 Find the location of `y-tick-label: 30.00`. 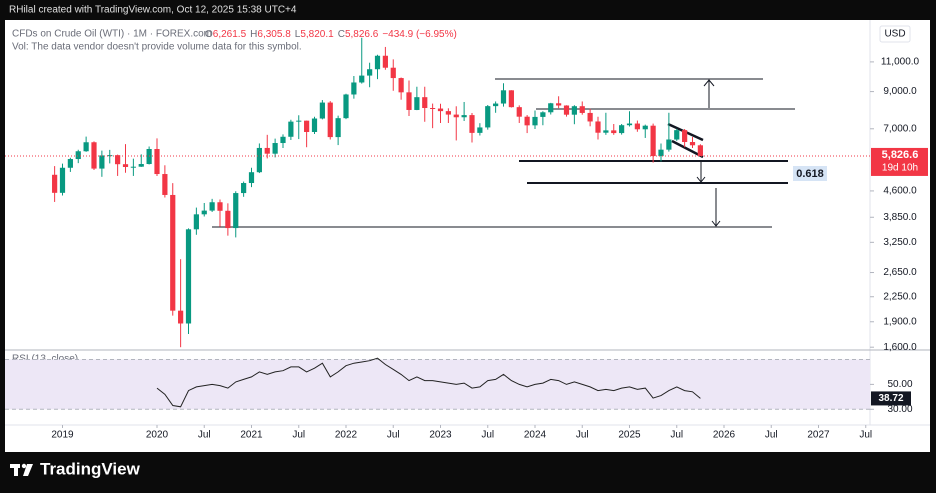

y-tick-label: 30.00 is located at coordinates (899, 409).